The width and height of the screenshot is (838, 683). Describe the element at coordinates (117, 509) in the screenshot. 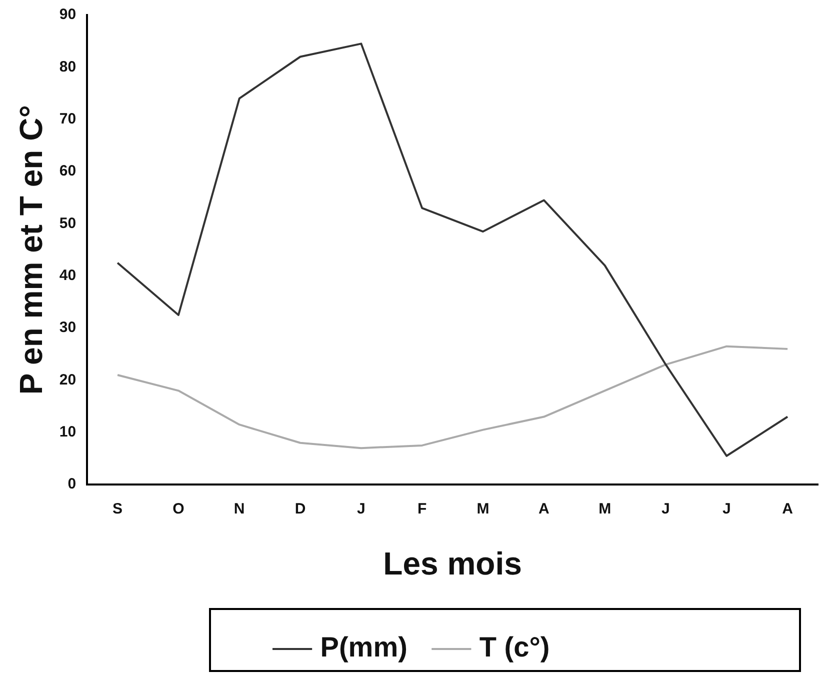

I see `x-tick-label: S` at that location.